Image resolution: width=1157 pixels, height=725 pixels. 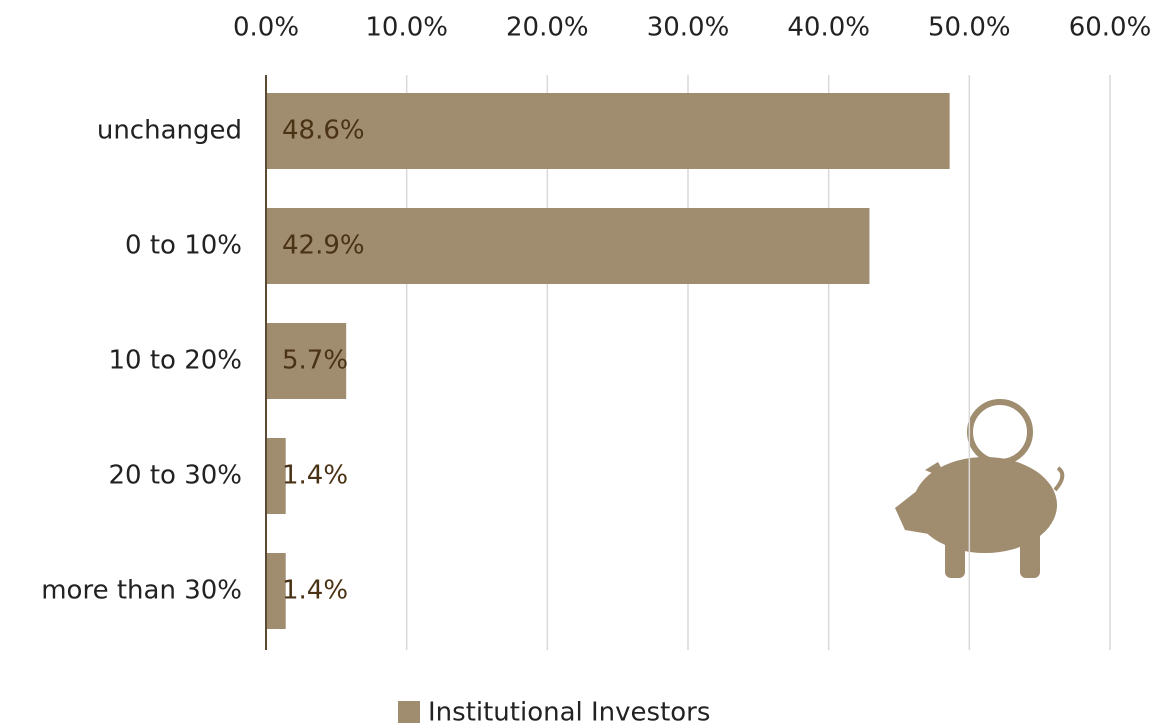 What do you see at coordinates (409, 712) in the screenshot?
I see `legend-swatch` at bounding box center [409, 712].